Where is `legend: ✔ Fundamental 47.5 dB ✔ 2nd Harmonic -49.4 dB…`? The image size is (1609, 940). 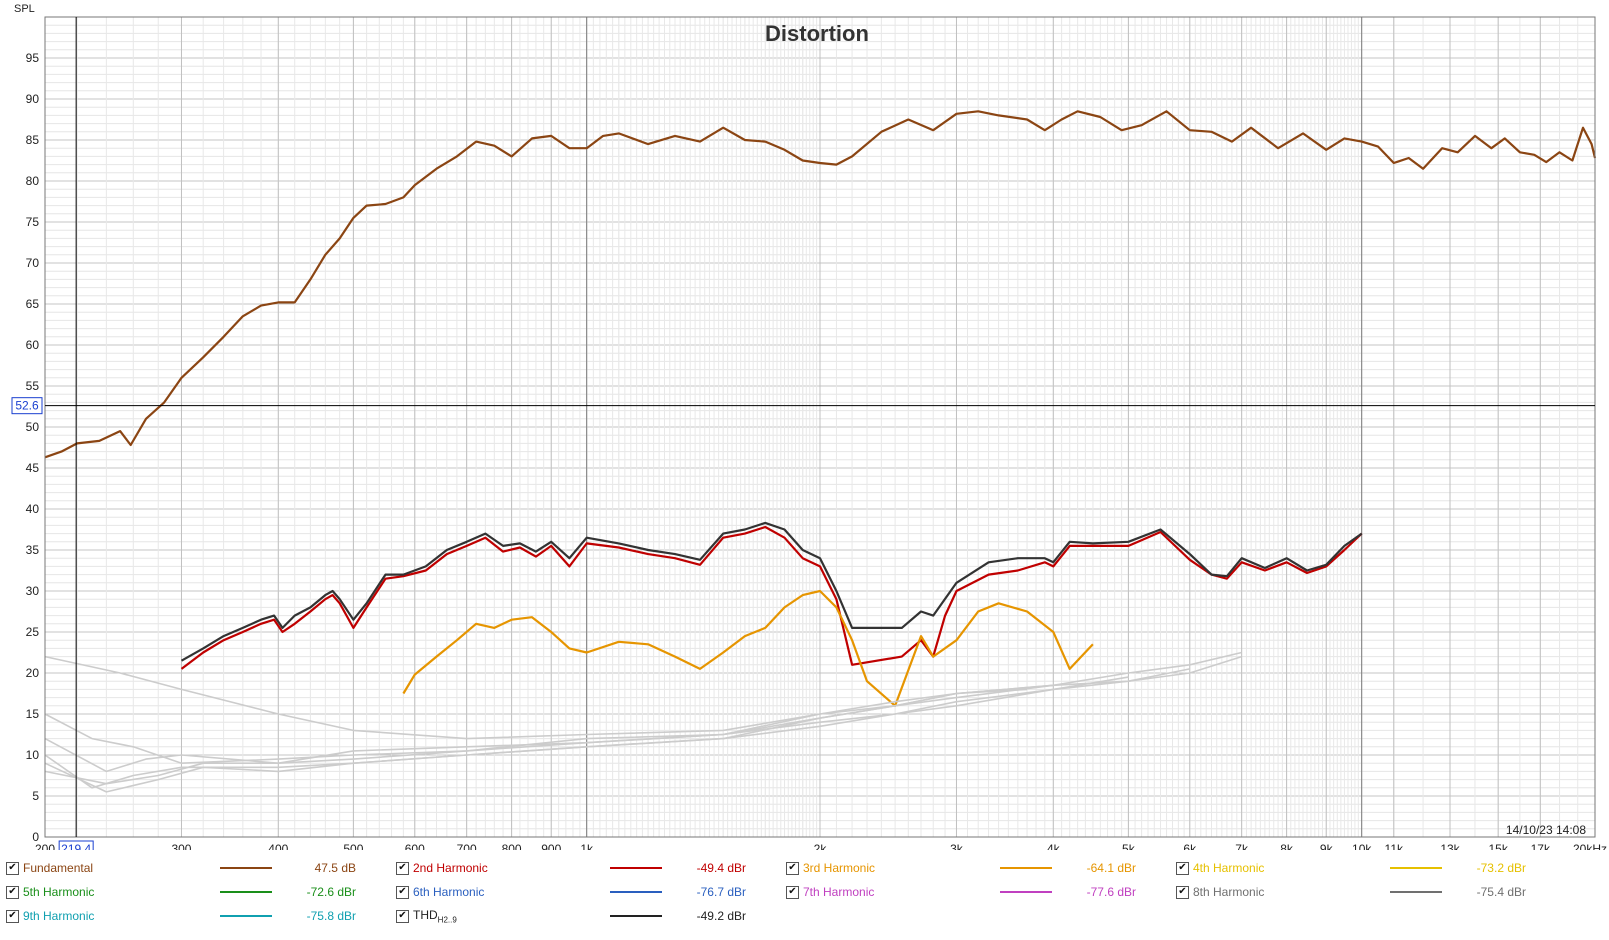
legend: ✔ Fundamental 47.5 dB ✔ 2nd Harmonic -49.4 dB… is located at coordinates (804, 899).